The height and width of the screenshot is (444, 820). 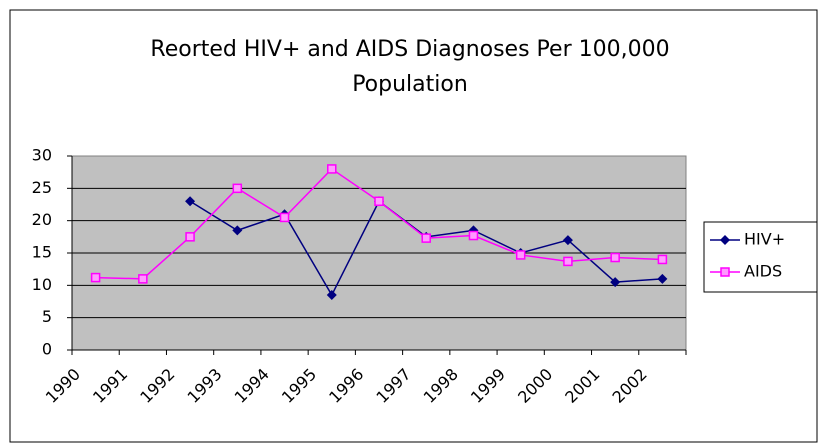 What do you see at coordinates (763, 271) in the screenshot?
I see `legend-label: AIDS` at bounding box center [763, 271].